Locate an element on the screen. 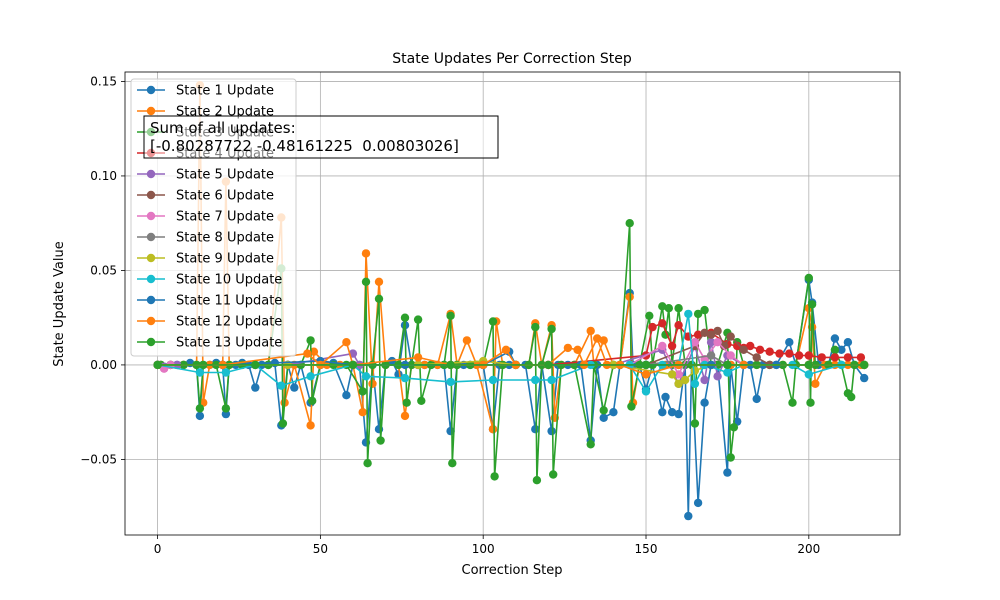 This screenshot has width=1000, height=600. y-tick-label: 0.15 is located at coordinates (103, 81).